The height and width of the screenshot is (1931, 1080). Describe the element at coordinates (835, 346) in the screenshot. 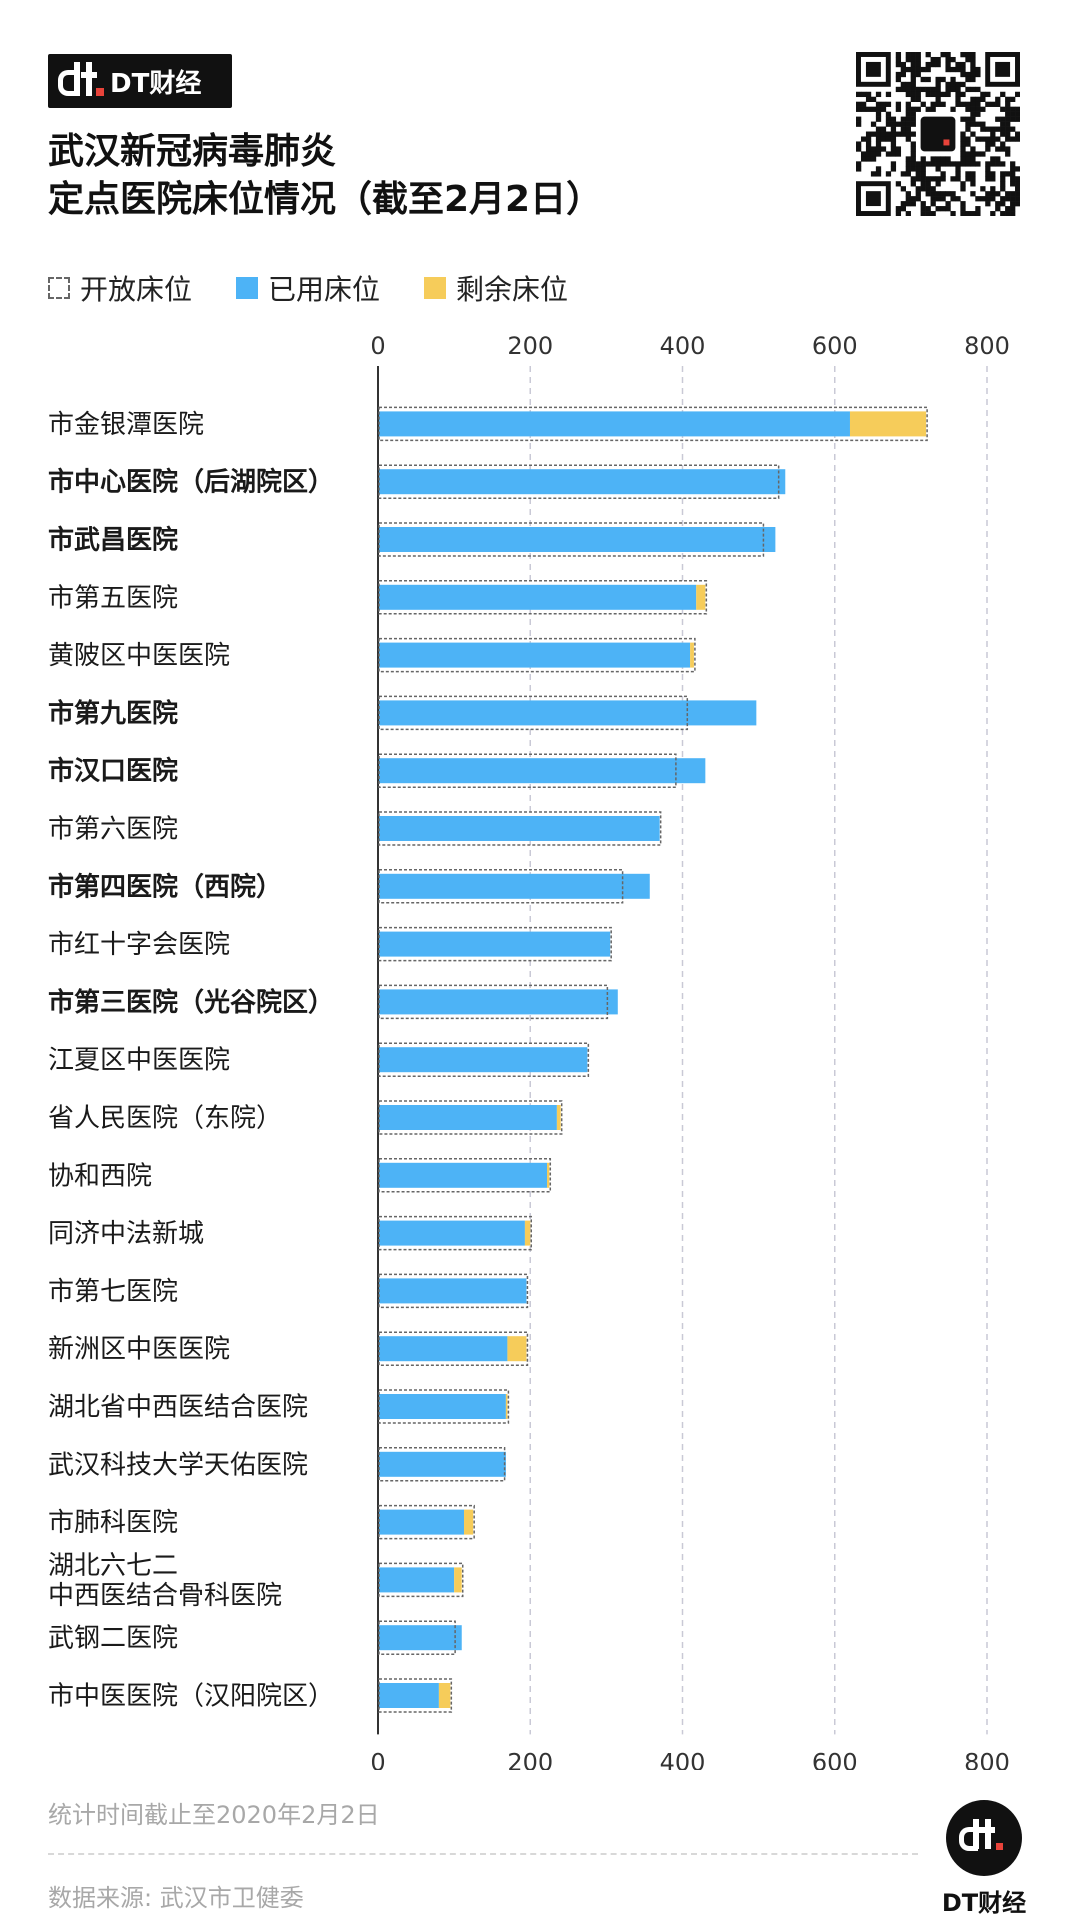

I see `x-tick-label-top: 600` at that location.